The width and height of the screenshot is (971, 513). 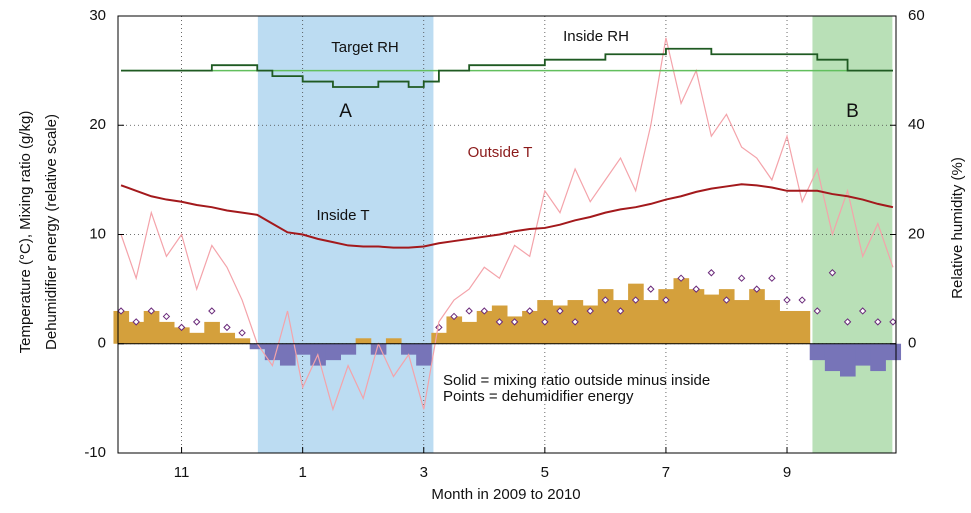 I want to click on y2-tick-label: 0, so click(x=912, y=343).